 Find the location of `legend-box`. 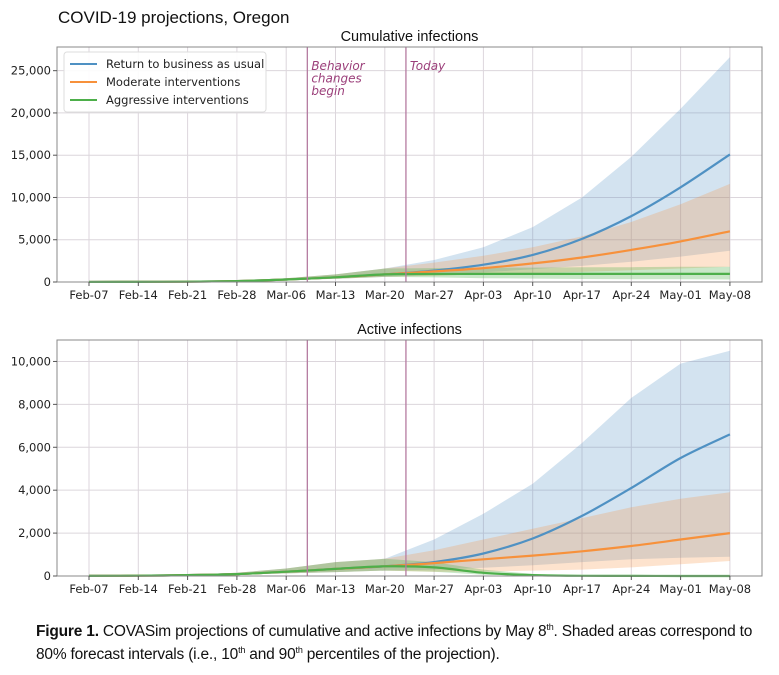

legend-box is located at coordinates (165, 82).